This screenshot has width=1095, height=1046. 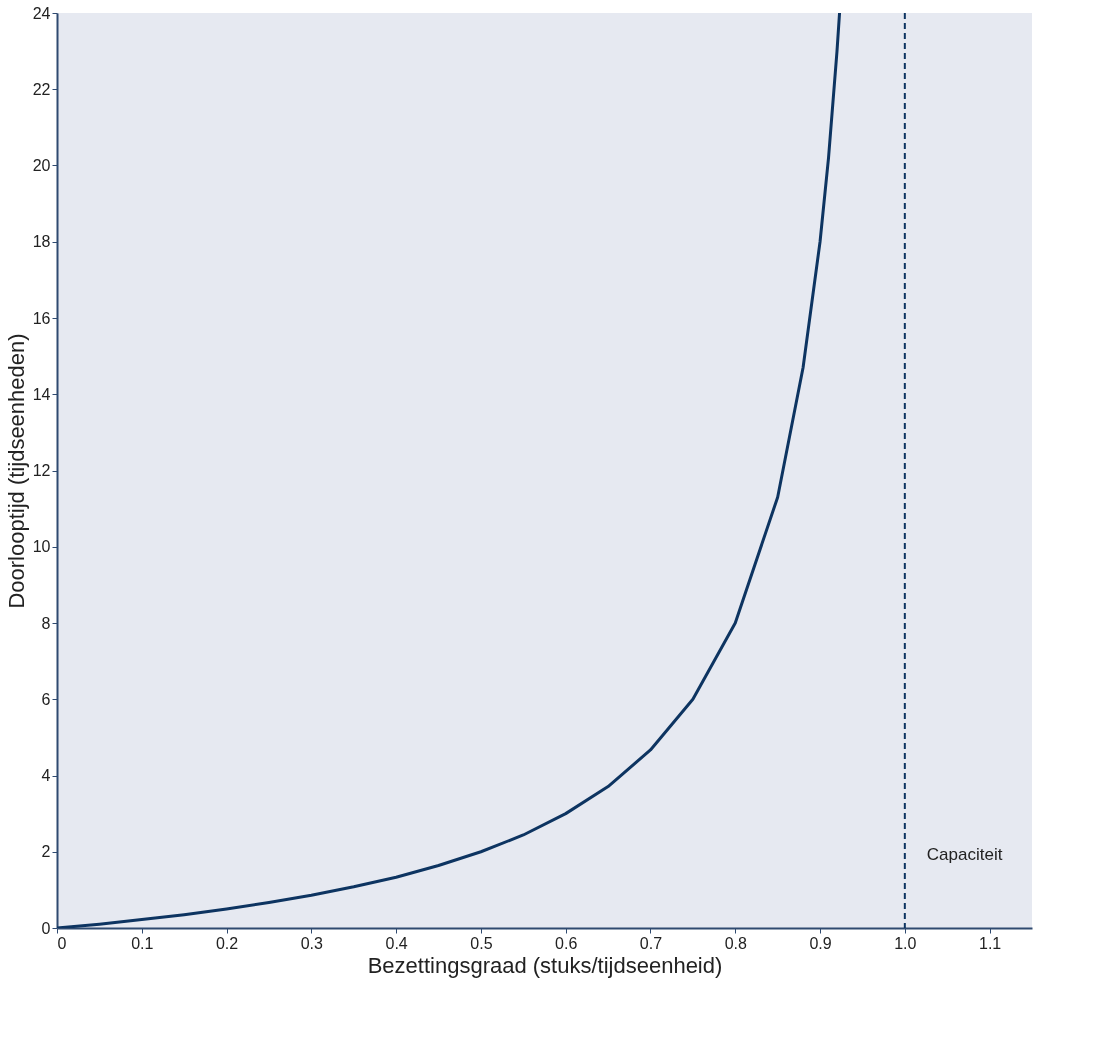 I want to click on x-tick-label: 0.8, so click(x=735, y=943).